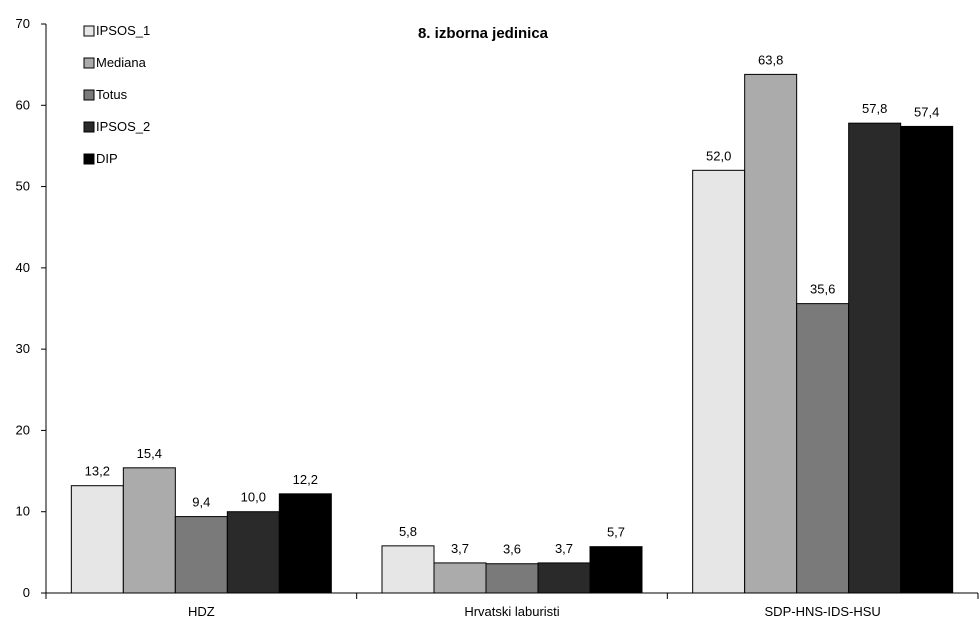 The width and height of the screenshot is (980, 626). What do you see at coordinates (483, 33) in the screenshot?
I see `chart-title: 8. izborna jedinica` at bounding box center [483, 33].